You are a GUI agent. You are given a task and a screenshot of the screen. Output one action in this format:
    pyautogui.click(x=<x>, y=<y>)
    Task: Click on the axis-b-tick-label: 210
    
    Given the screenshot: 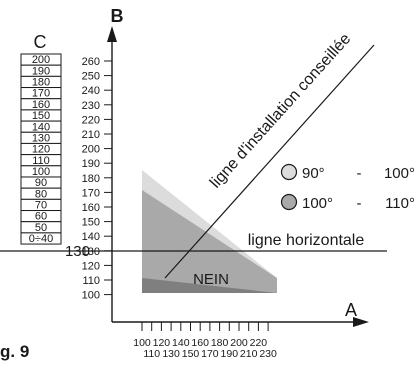 What is the action you would take?
    pyautogui.click(x=91, y=135)
    